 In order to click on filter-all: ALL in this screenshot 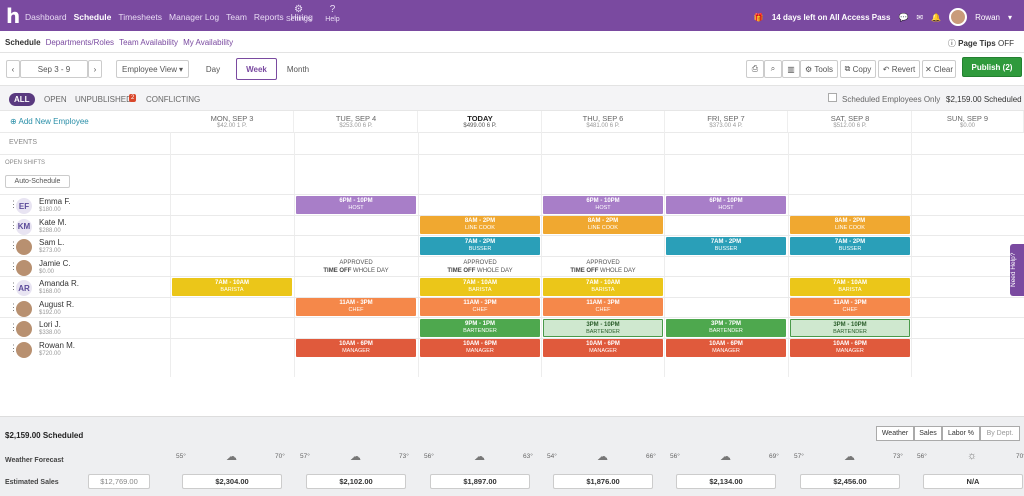, I will do `click(22, 99)`.